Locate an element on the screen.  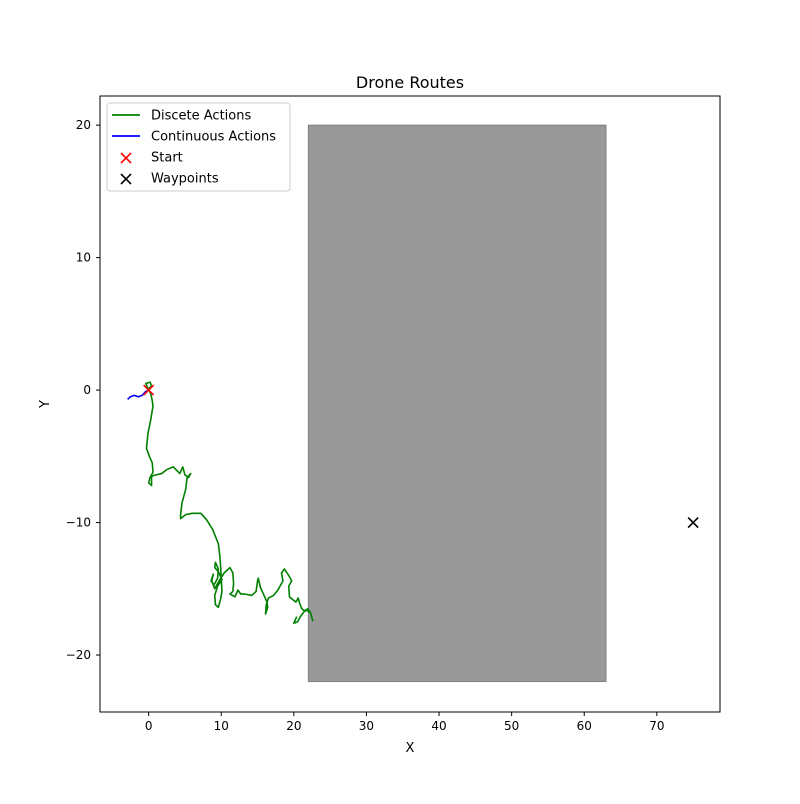
x-axis-label: X is located at coordinates (410, 748).